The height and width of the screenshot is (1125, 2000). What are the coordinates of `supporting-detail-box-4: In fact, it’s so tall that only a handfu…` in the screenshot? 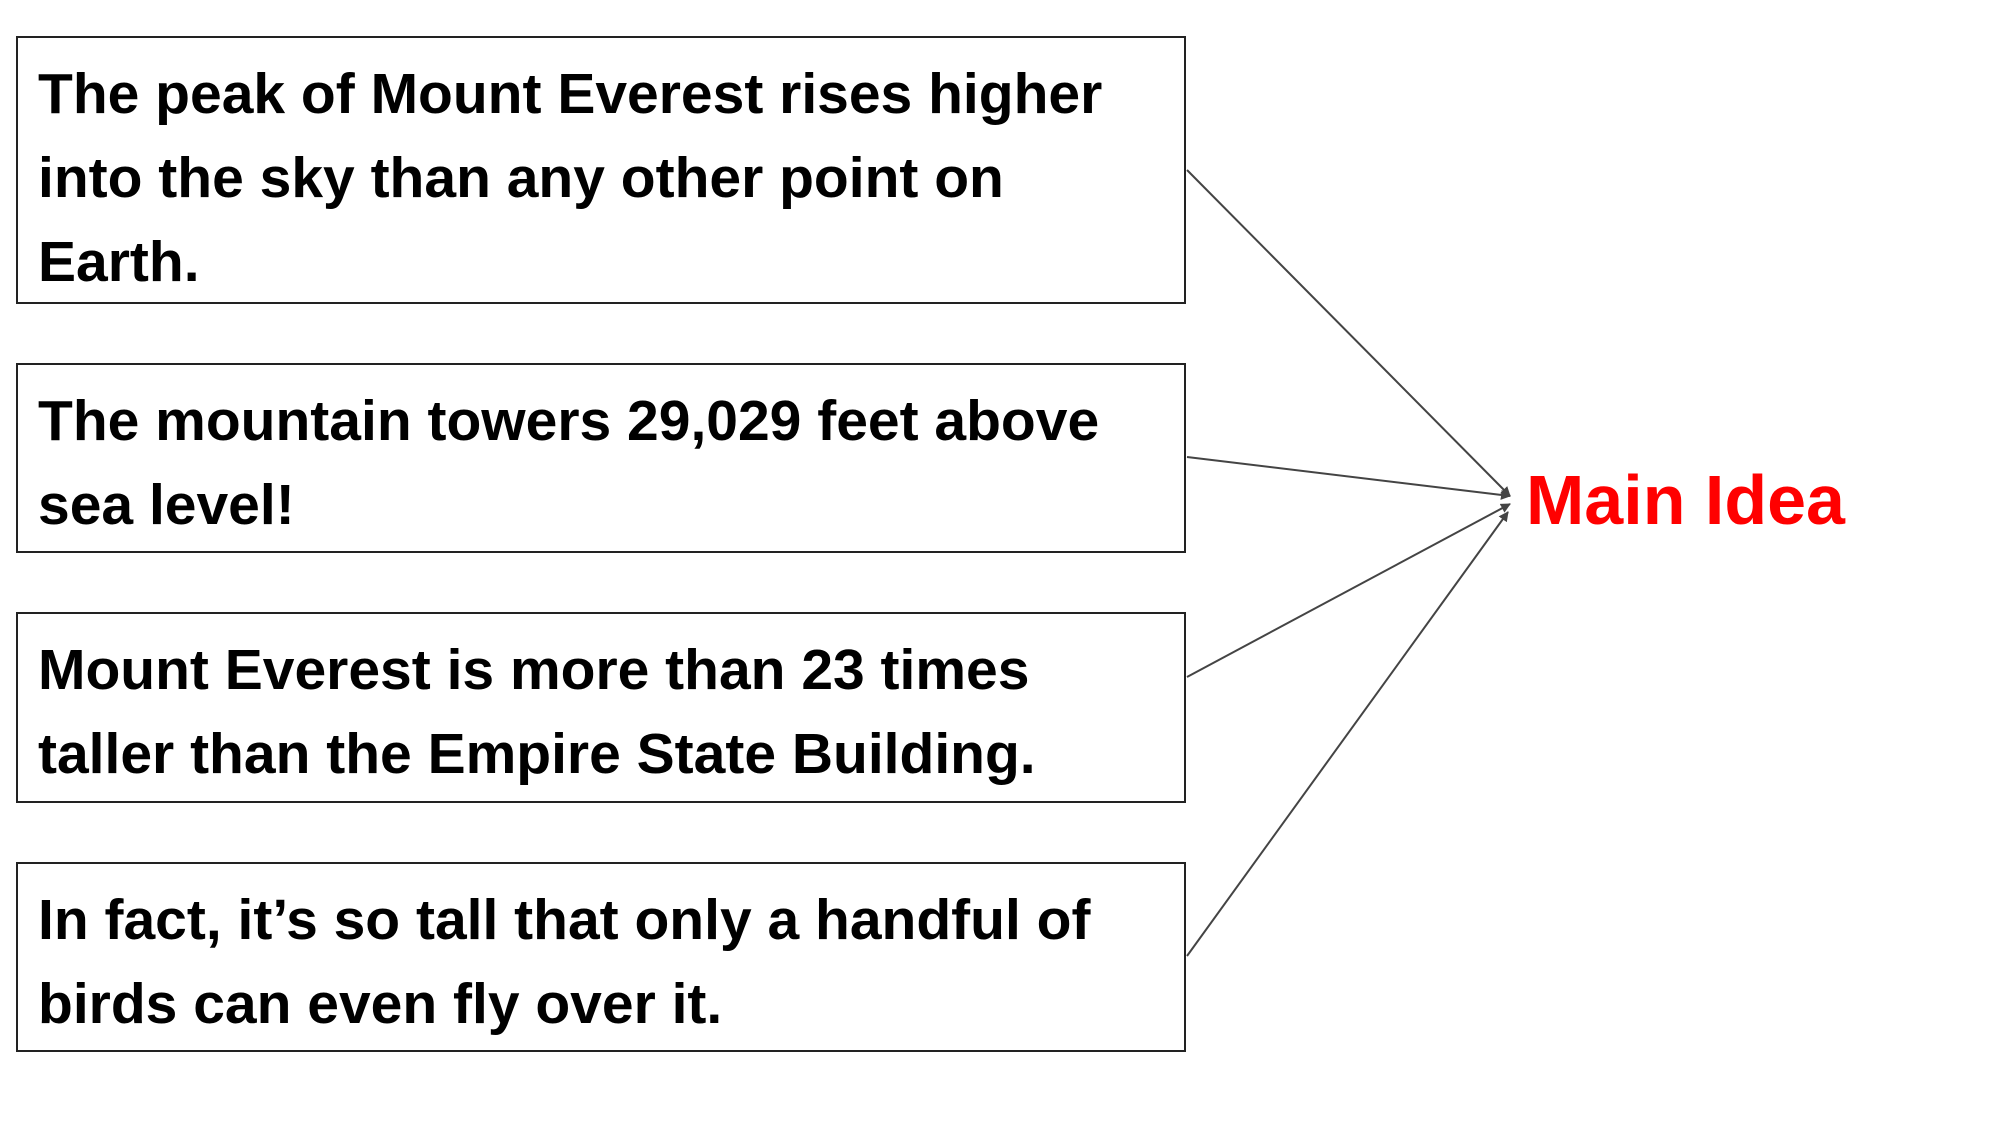 It's located at (601, 957).